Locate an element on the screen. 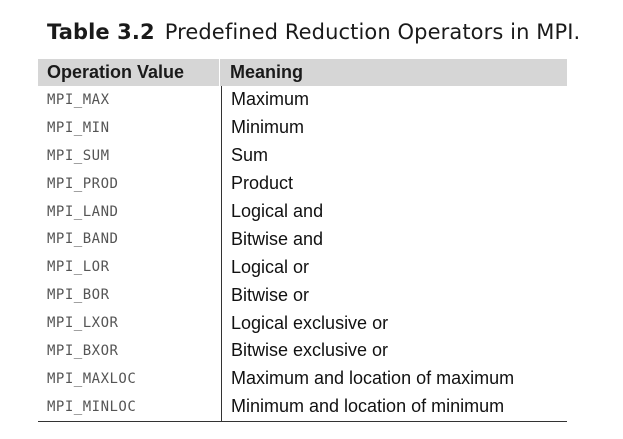 This screenshot has height=439, width=623. operation-value-cell: MPI_LOR is located at coordinates (78, 267).